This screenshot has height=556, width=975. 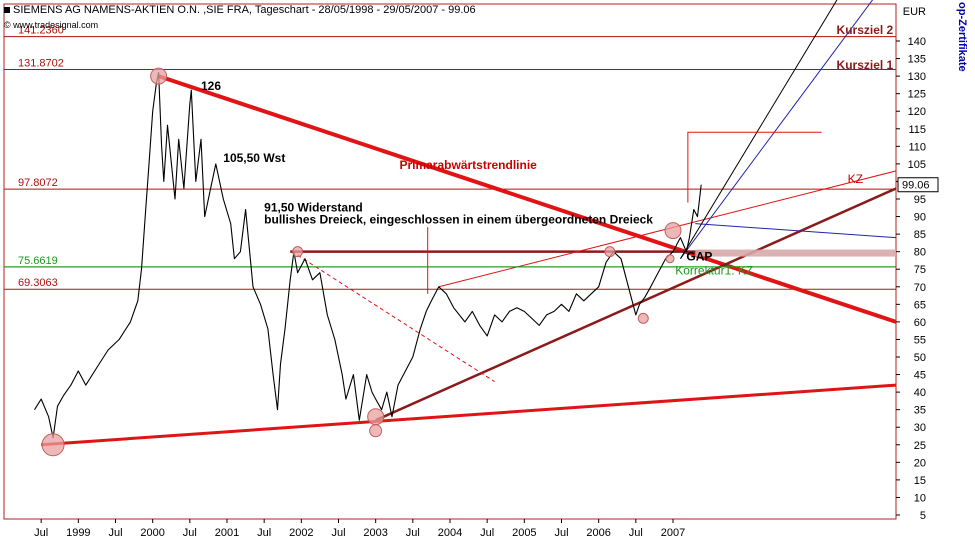 I want to click on title-square-icon, so click(x=7, y=10).